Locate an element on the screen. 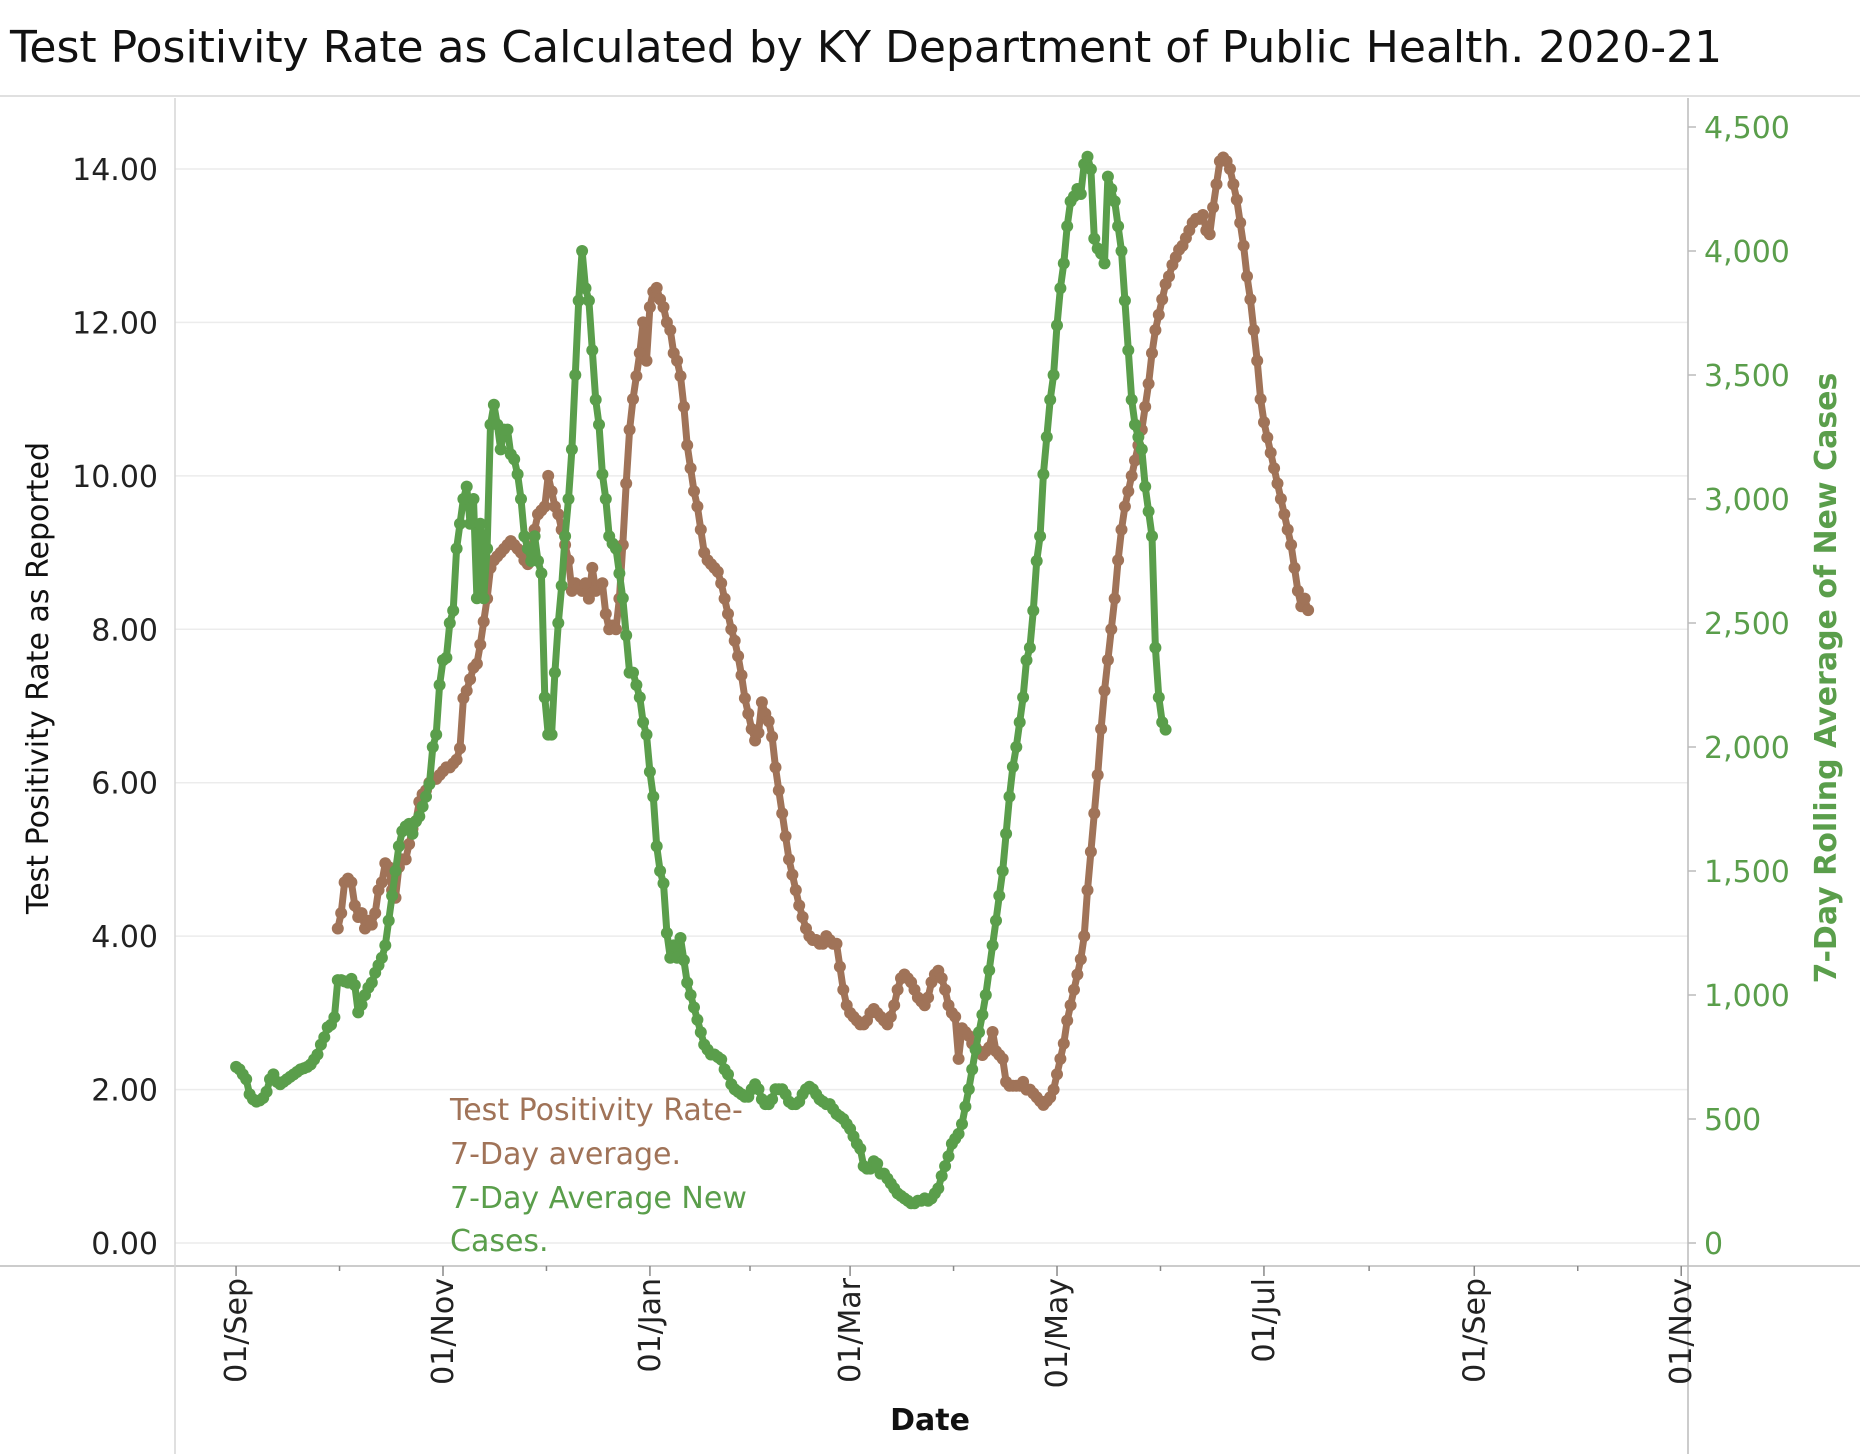  y-tick-label-2: 4.00 is located at coordinates (124, 937).